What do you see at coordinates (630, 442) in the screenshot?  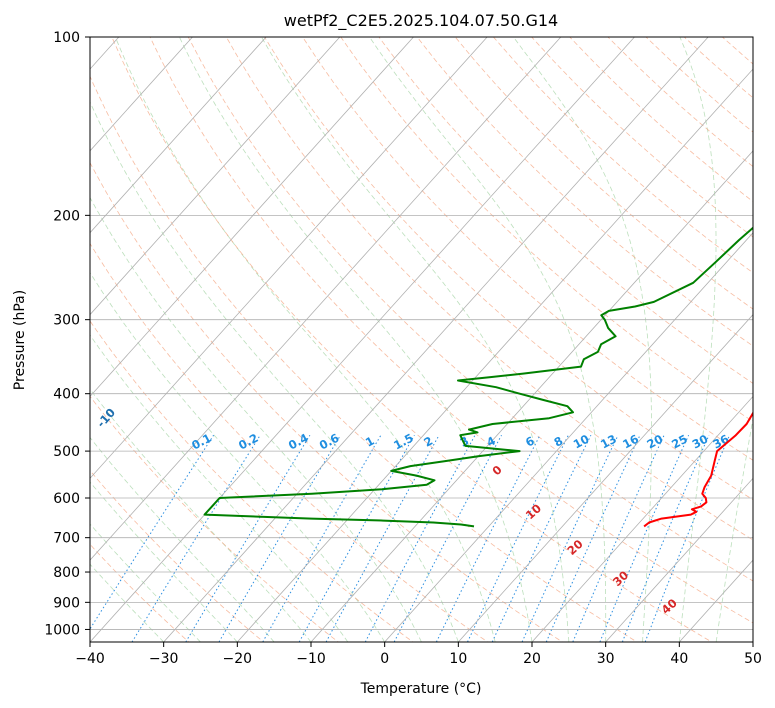 I see `mixing-ratio-label: 16` at bounding box center [630, 442].